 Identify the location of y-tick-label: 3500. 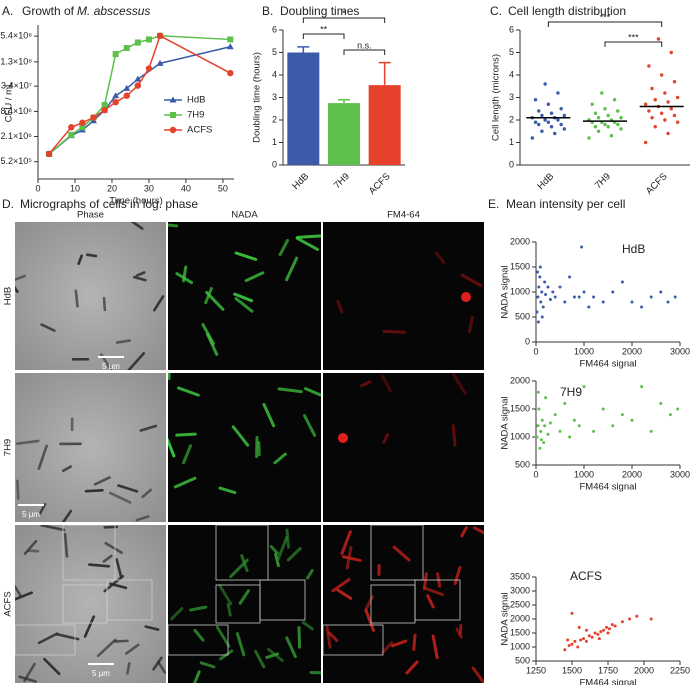
(520, 576).